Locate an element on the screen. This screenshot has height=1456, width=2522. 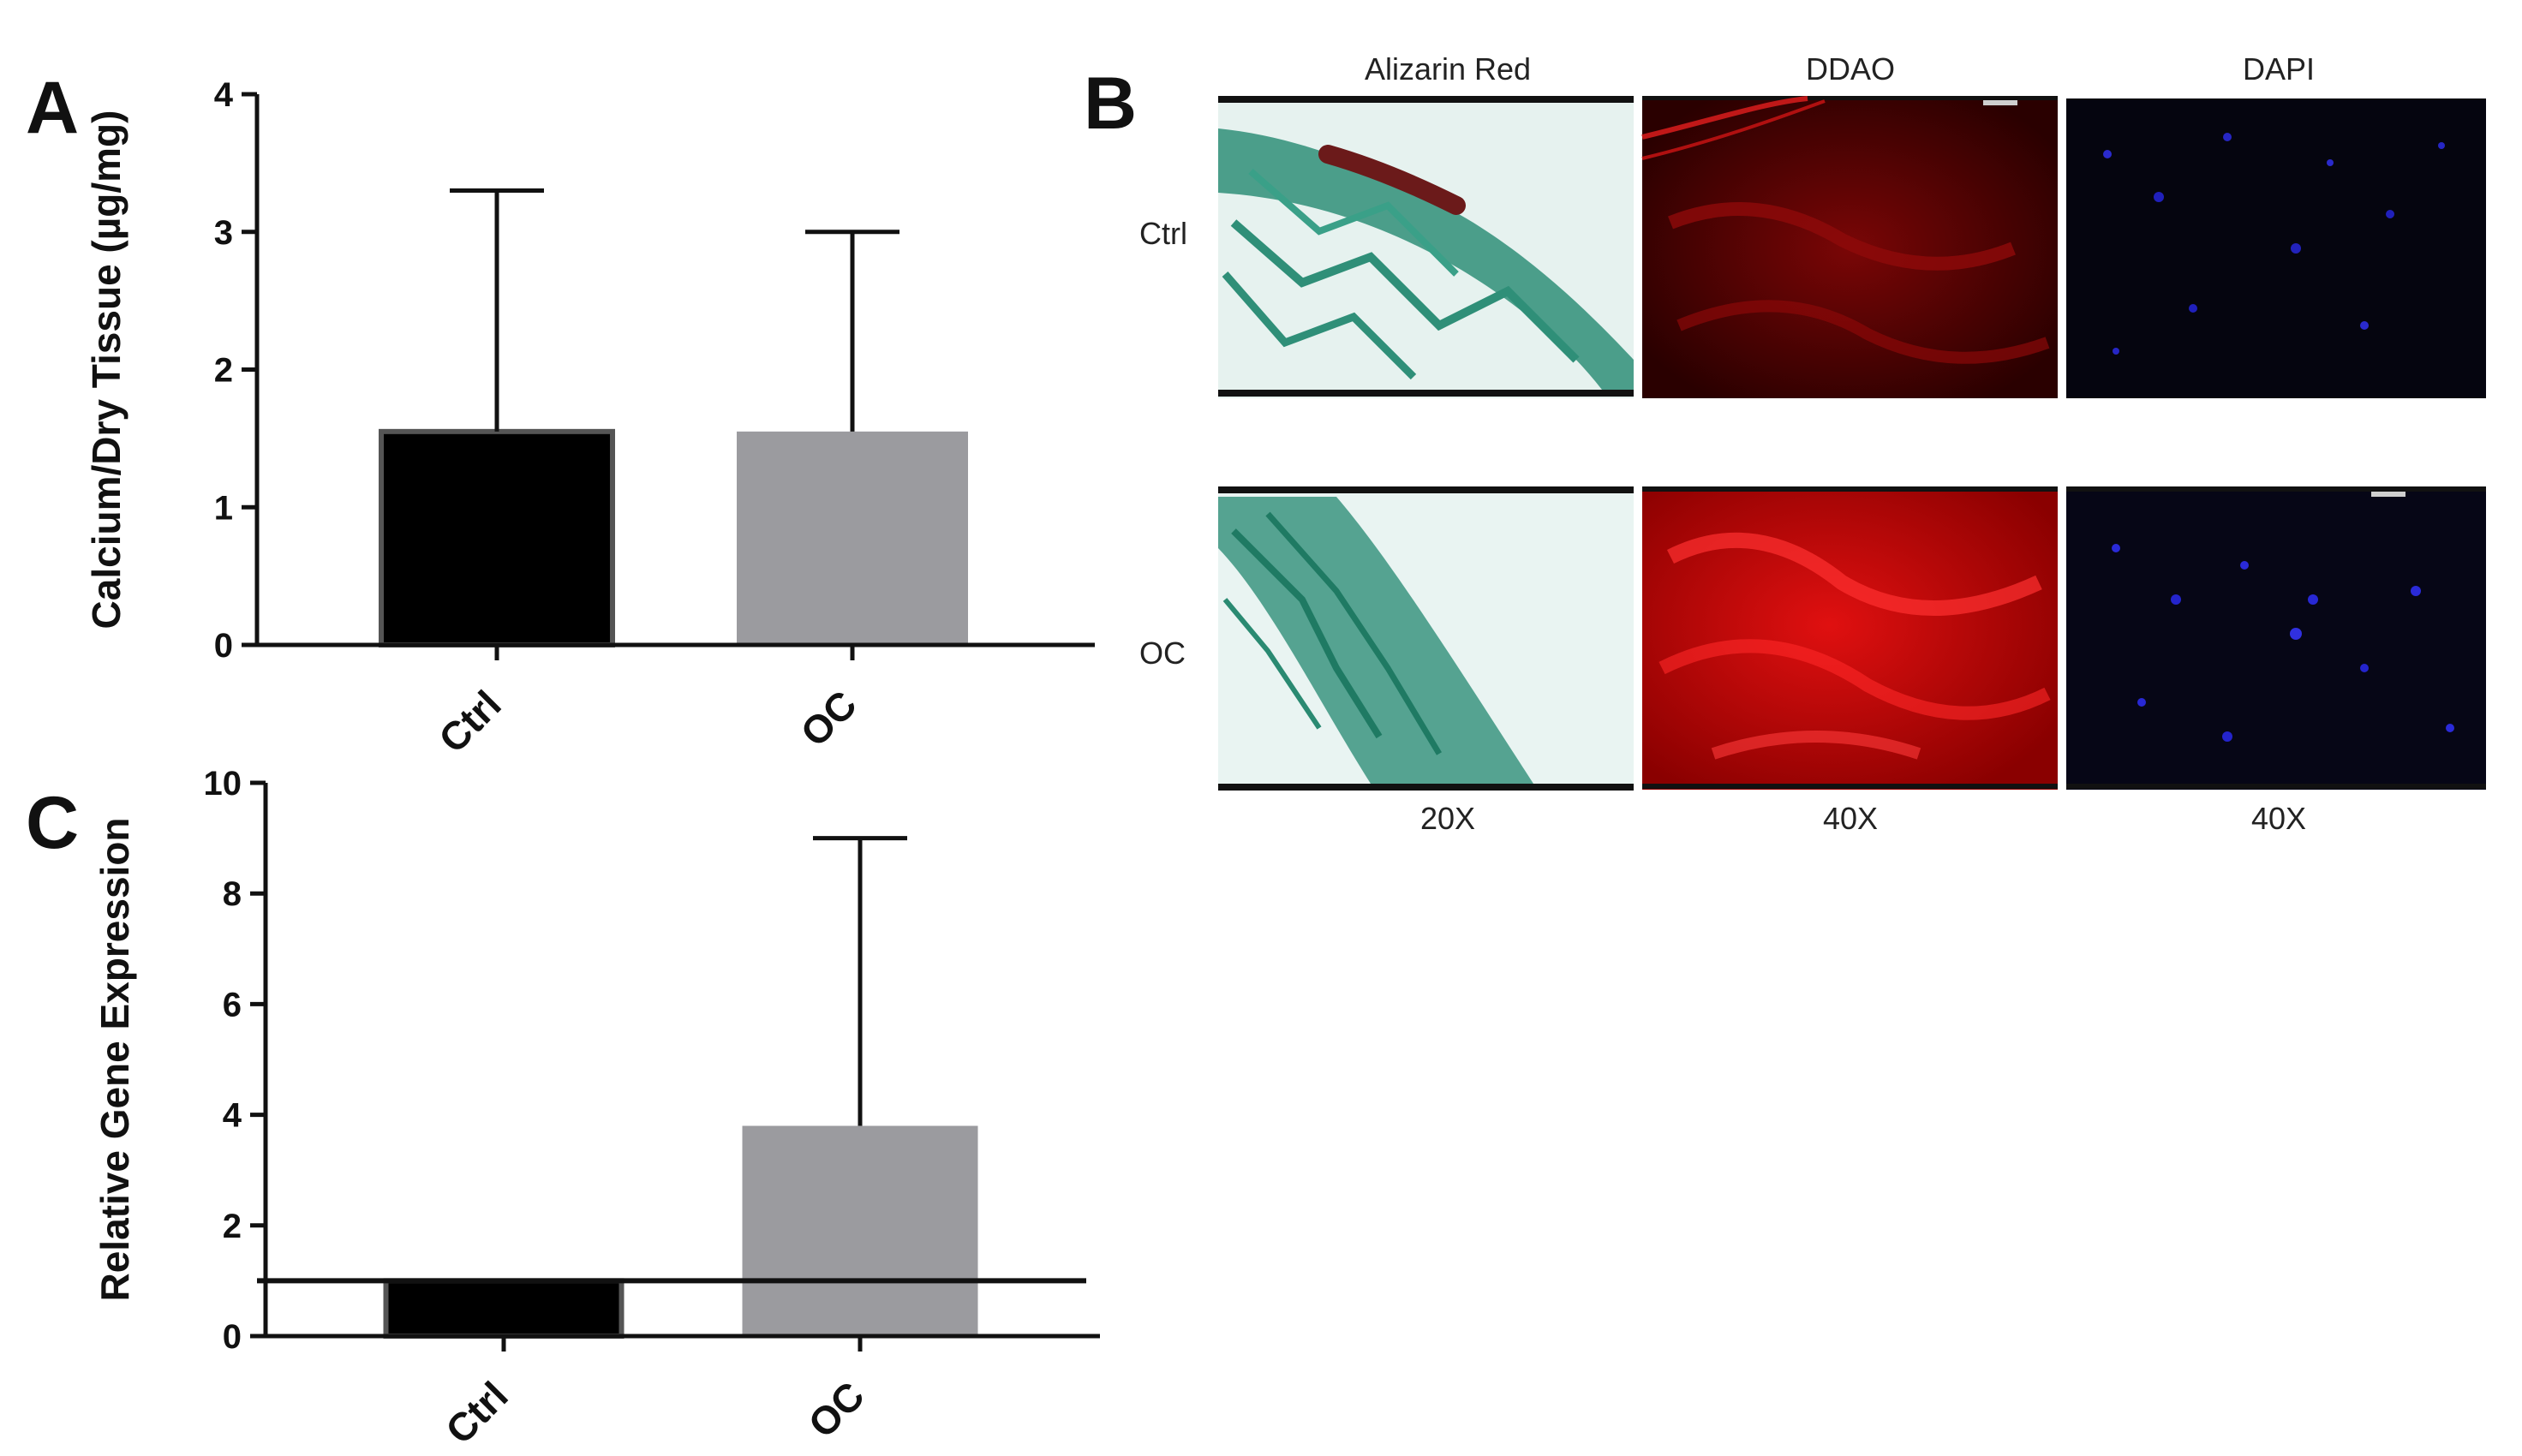
panel-letter-b: B is located at coordinates (1110, 104).